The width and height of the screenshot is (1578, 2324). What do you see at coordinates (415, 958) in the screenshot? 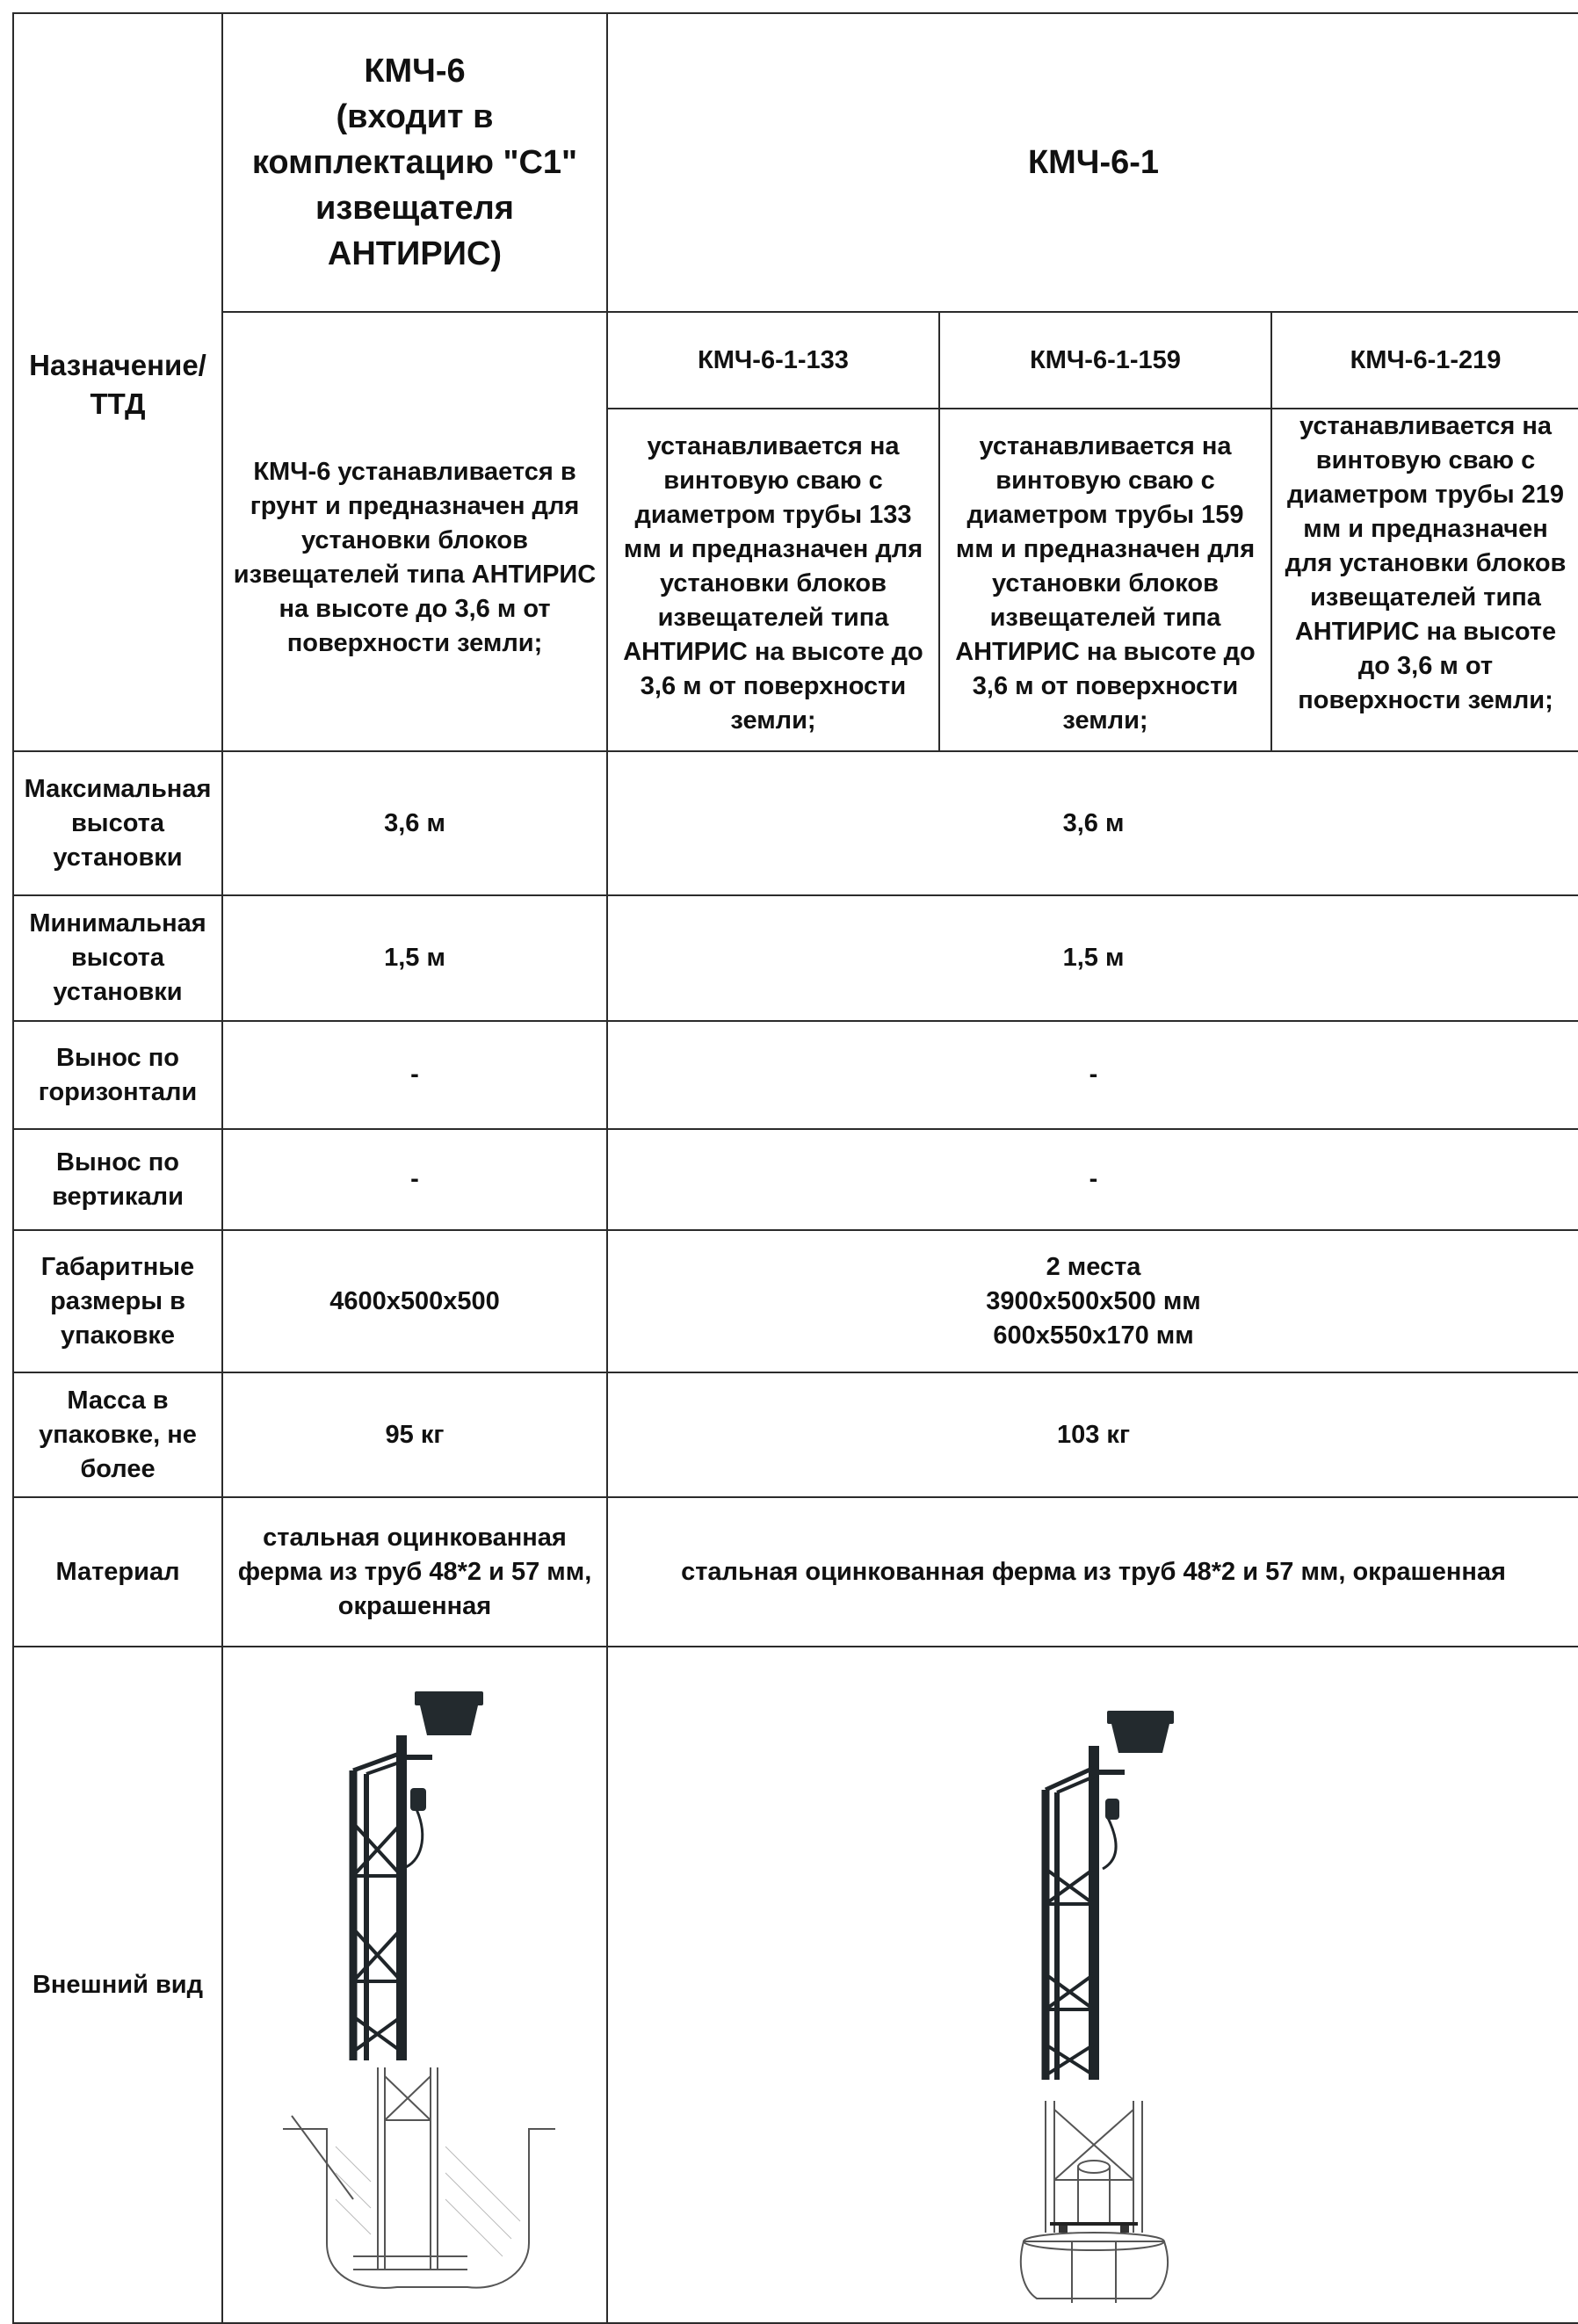
I see `kmch6-value: 1,5 м` at bounding box center [415, 958].